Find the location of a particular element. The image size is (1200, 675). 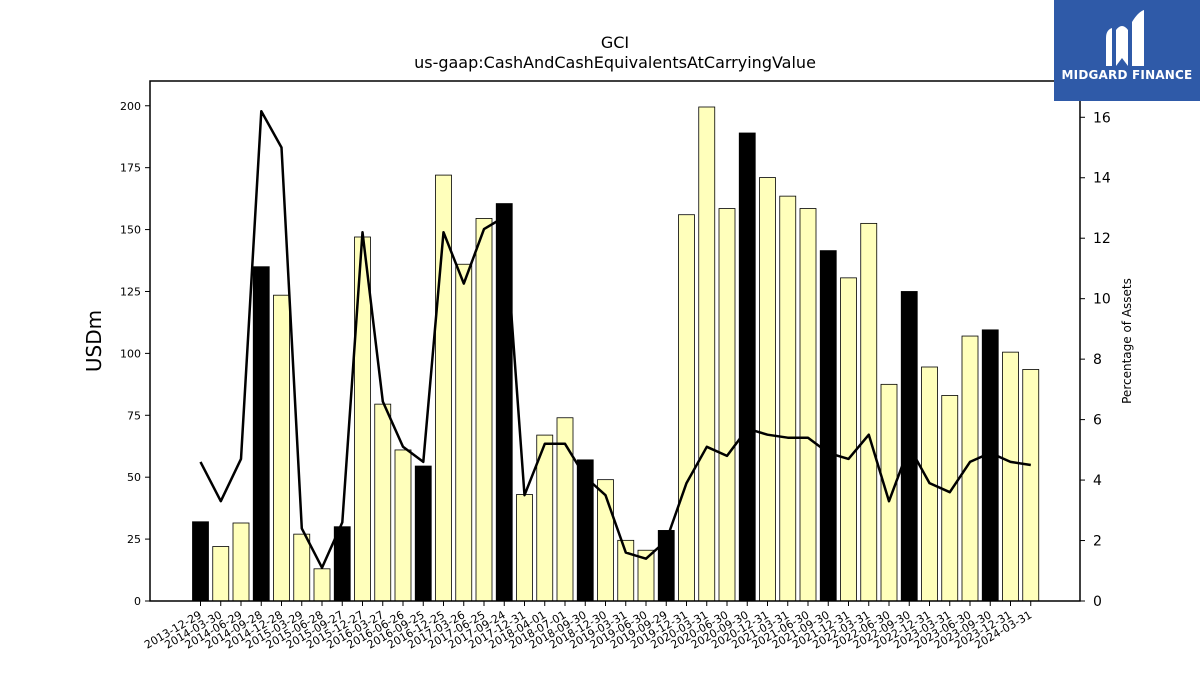

y2-tick-label: 4 is located at coordinates (1097, 481).